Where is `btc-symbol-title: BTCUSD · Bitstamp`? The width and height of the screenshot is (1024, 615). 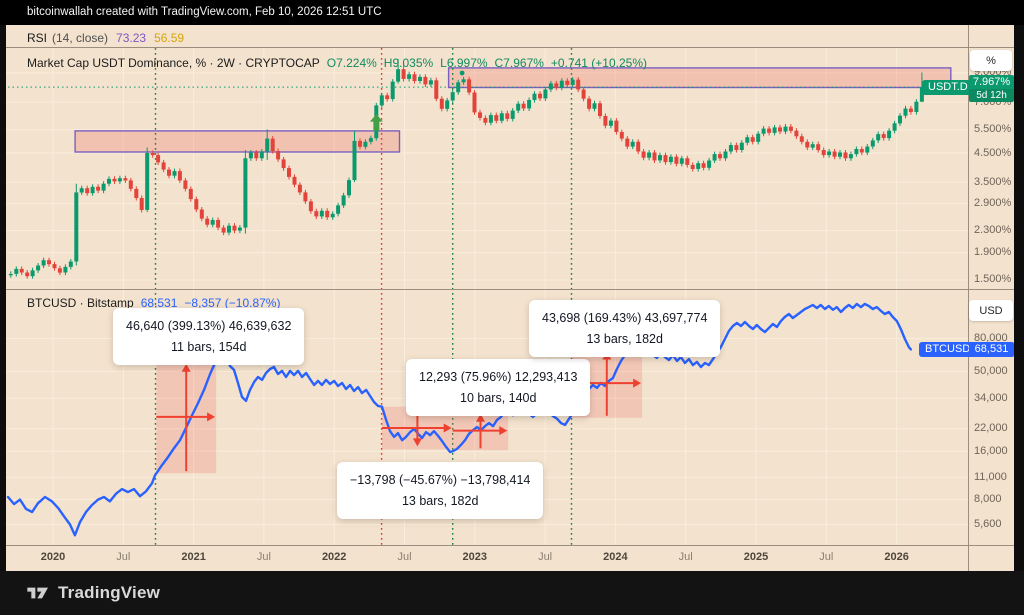 btc-symbol-title: BTCUSD · Bitstamp is located at coordinates (80, 303).